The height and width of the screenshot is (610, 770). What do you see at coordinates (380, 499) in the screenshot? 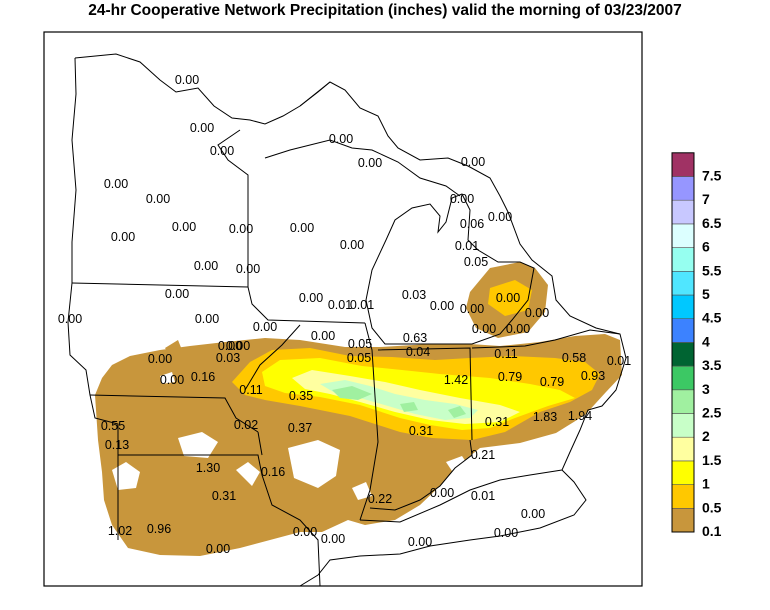
I see `station-value: 0.22` at bounding box center [380, 499].